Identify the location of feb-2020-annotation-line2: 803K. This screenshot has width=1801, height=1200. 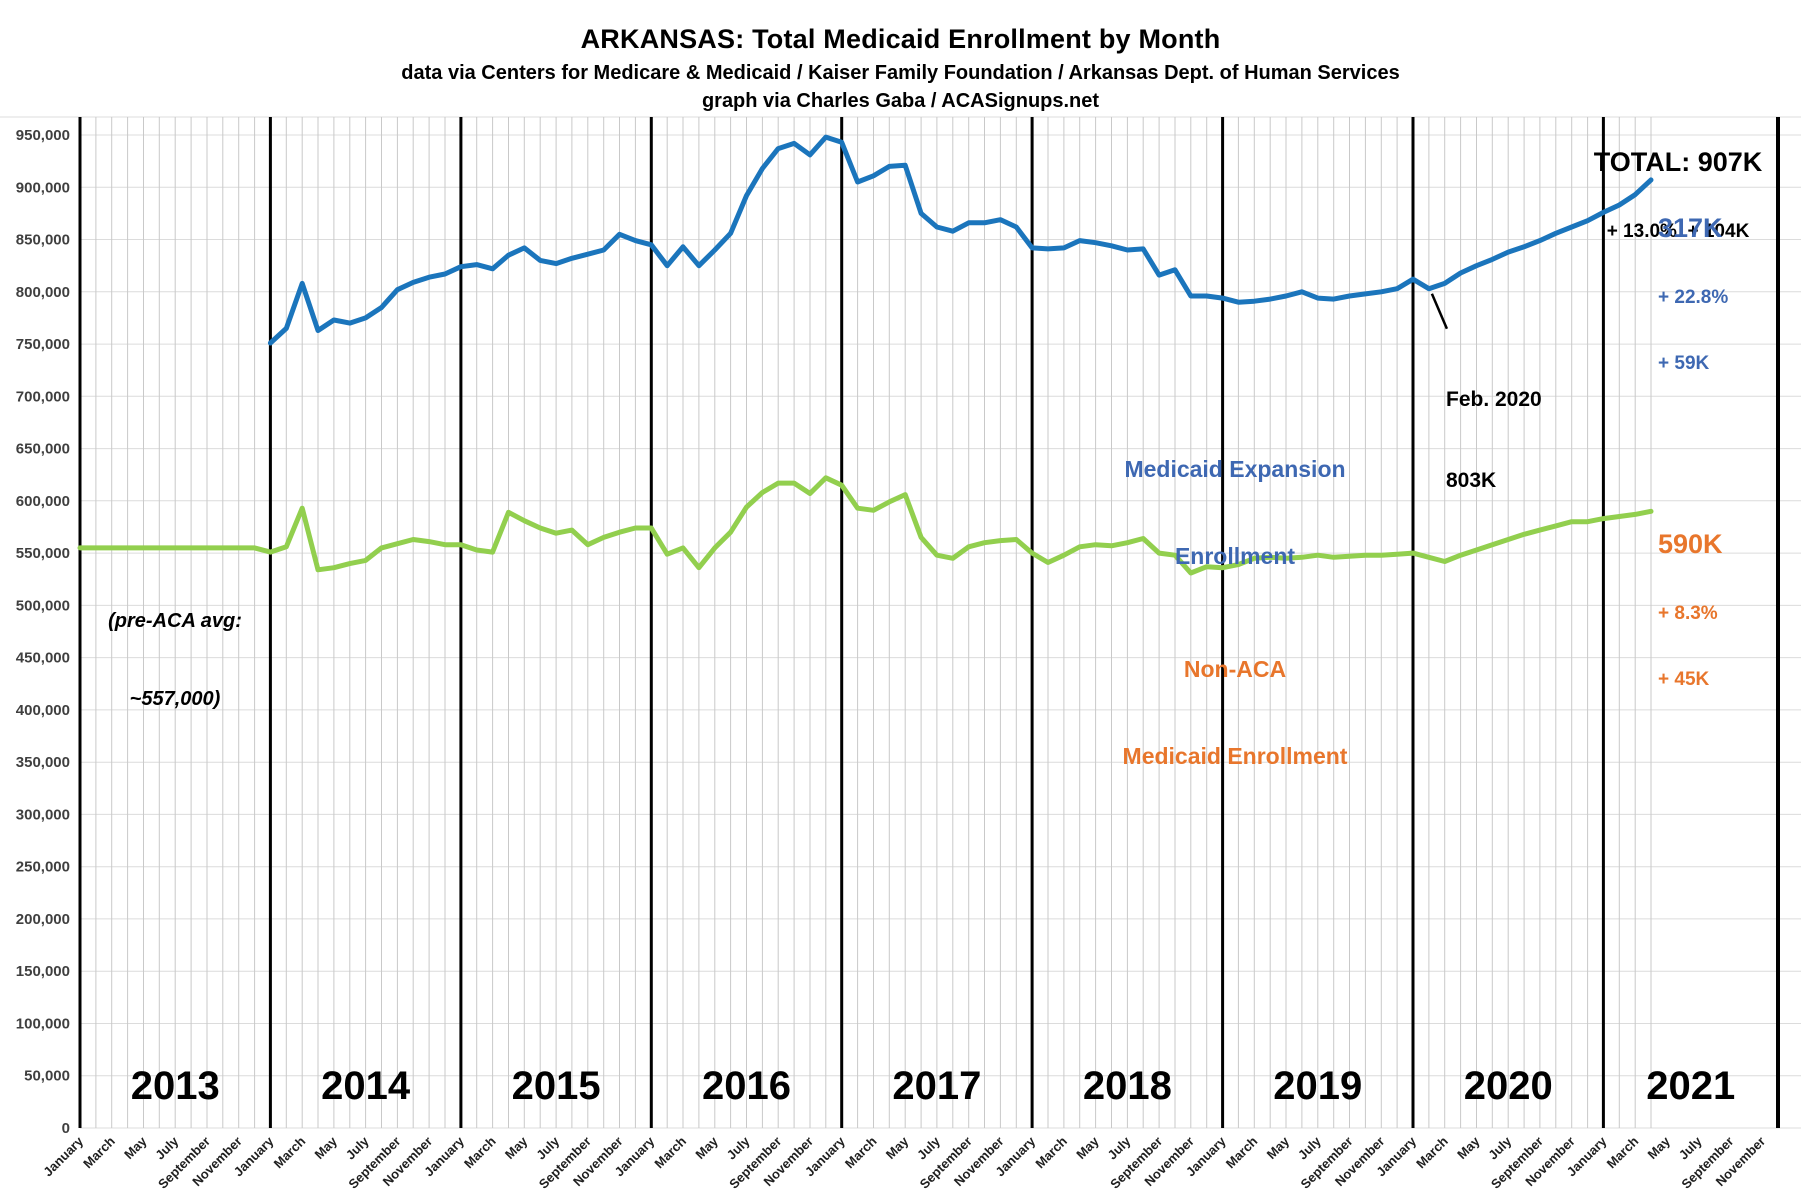
(1471, 481).